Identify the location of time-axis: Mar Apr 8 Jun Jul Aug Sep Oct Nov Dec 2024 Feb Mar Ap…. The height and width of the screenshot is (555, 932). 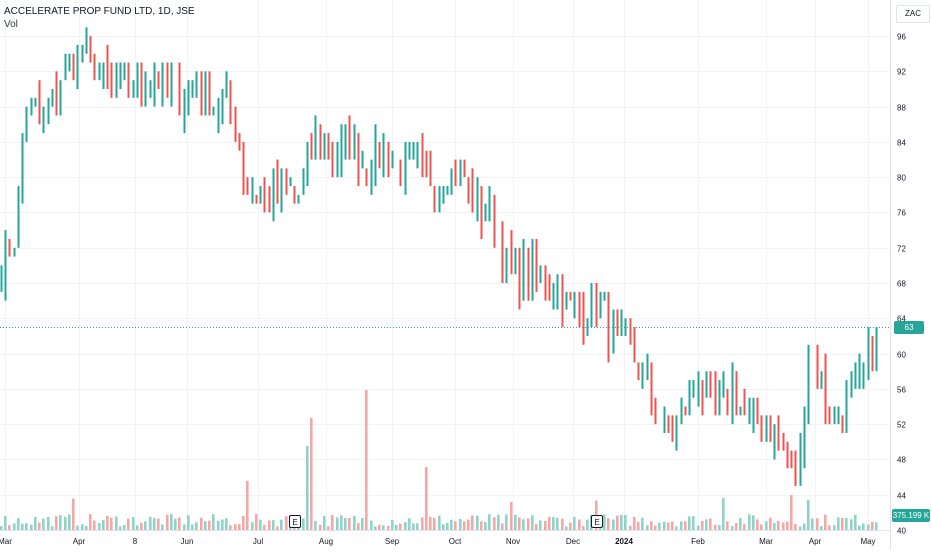
(438, 541).